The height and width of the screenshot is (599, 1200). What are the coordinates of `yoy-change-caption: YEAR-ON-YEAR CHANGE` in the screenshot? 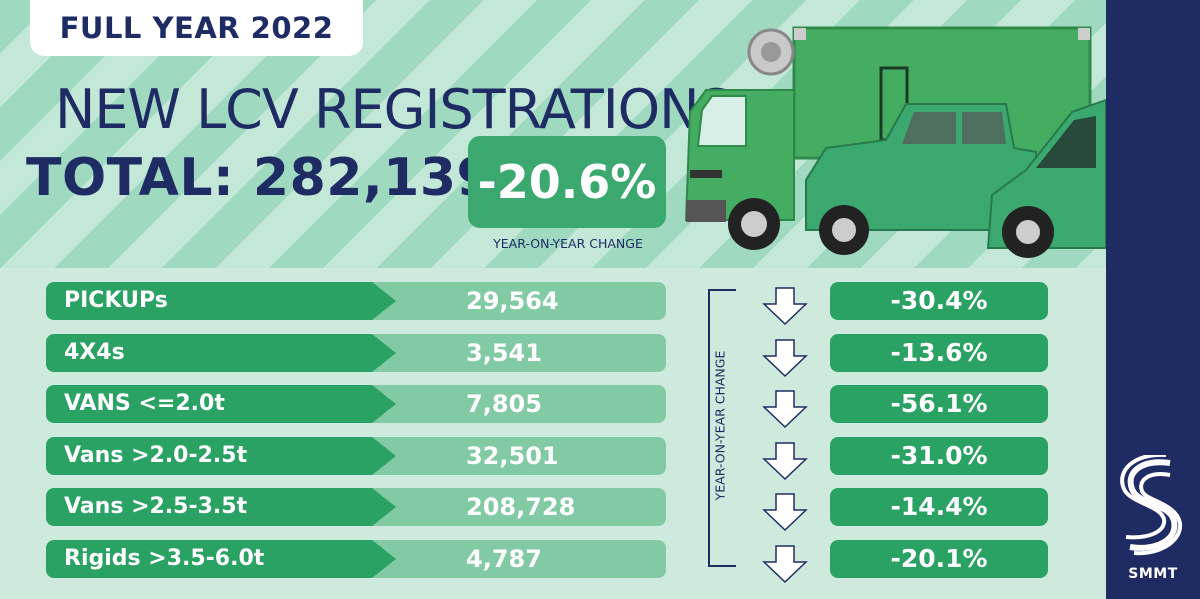 It's located at (568, 243).